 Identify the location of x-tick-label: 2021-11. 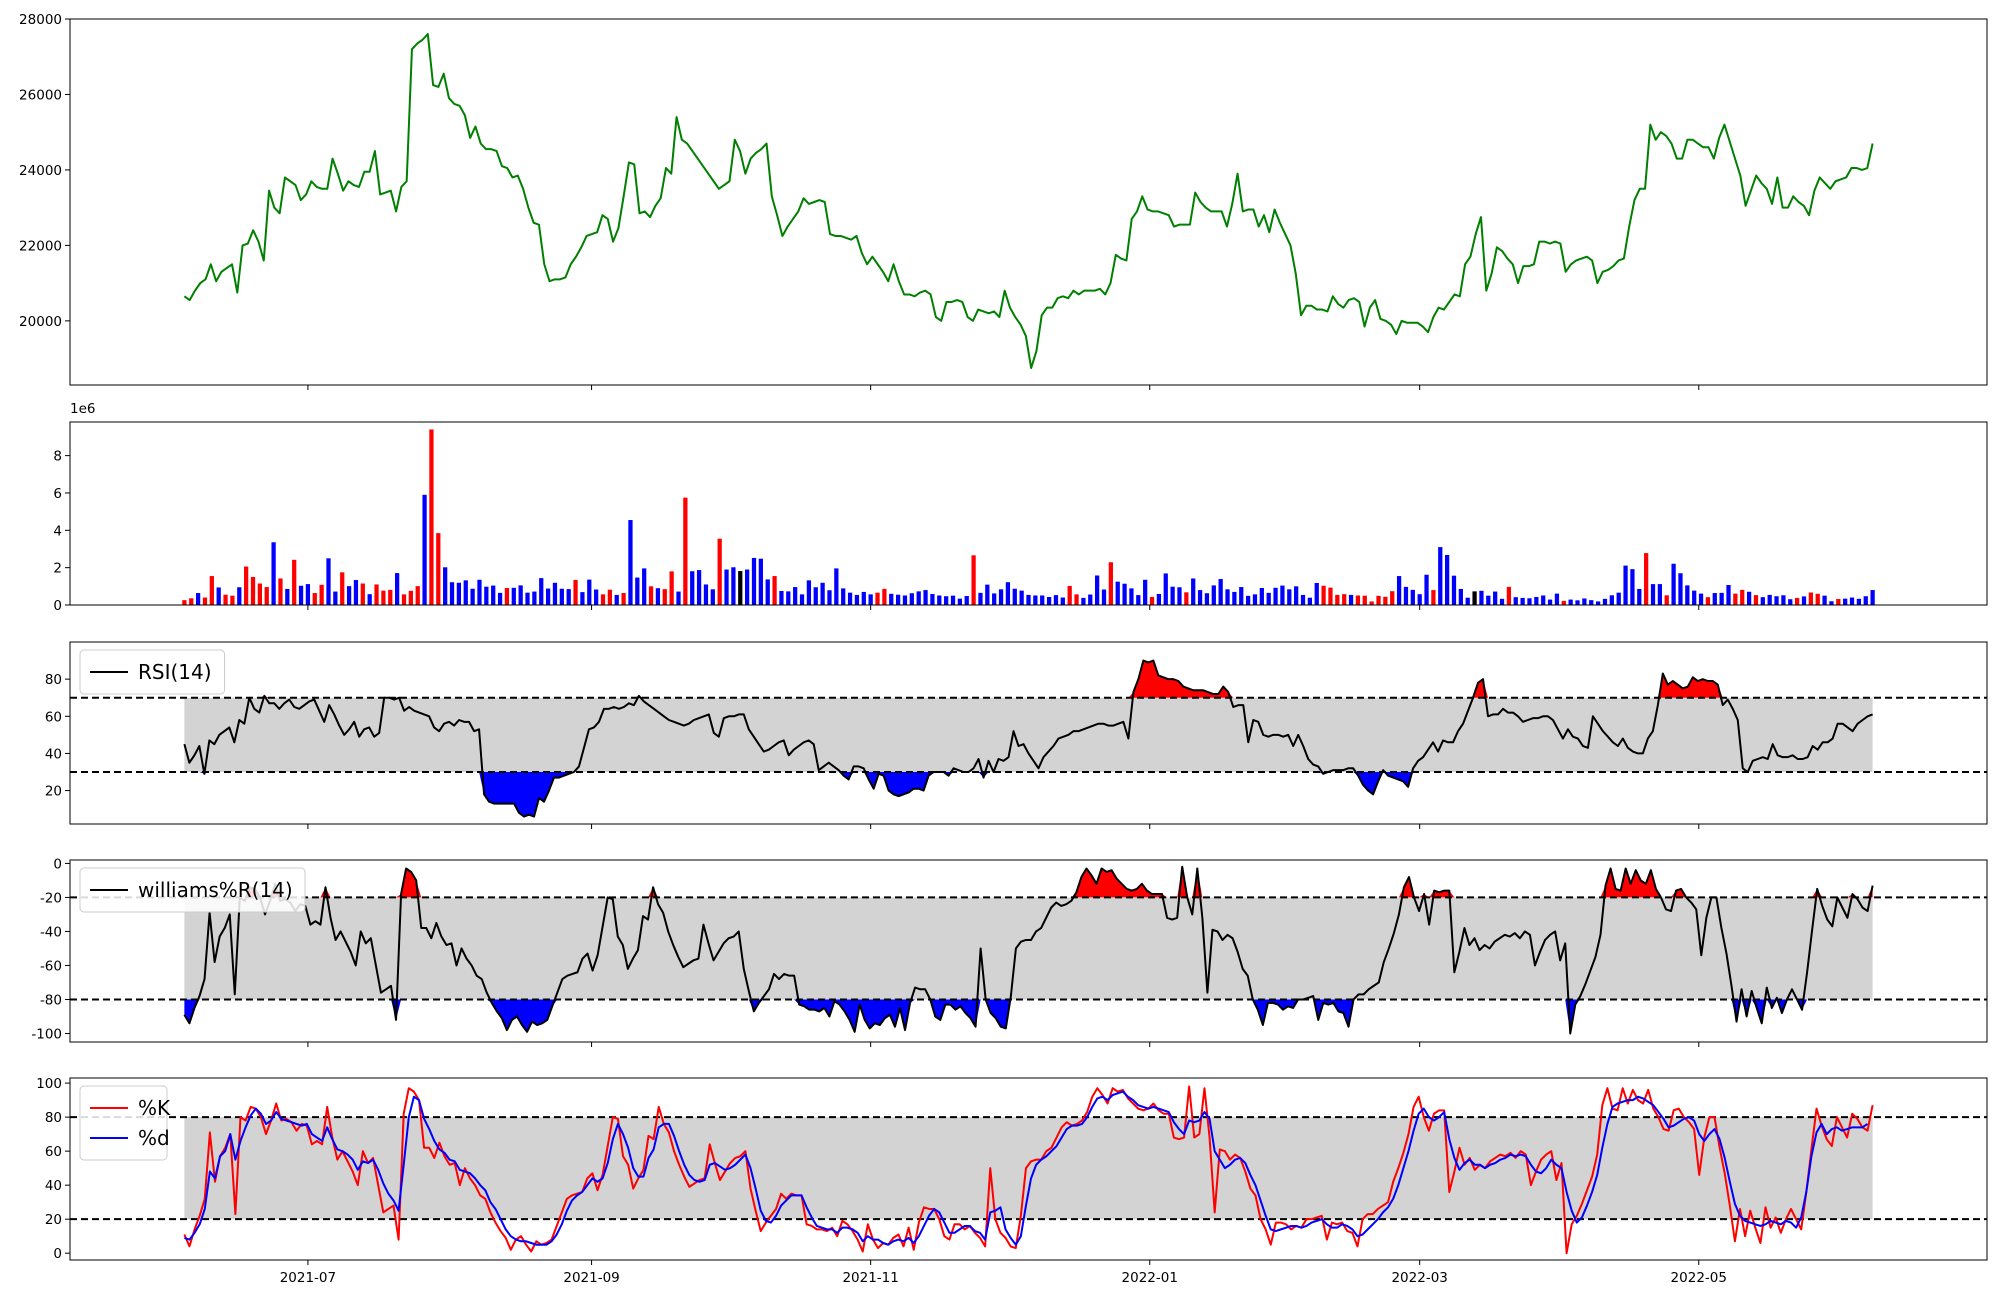
(870, 1278).